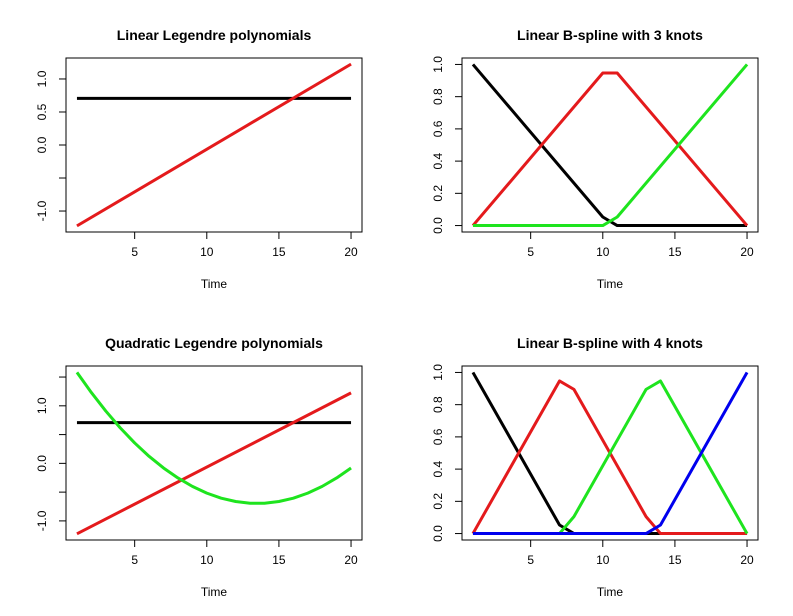  I want to click on chart-title: Linear B-spline with 3 knots, so click(610, 35).